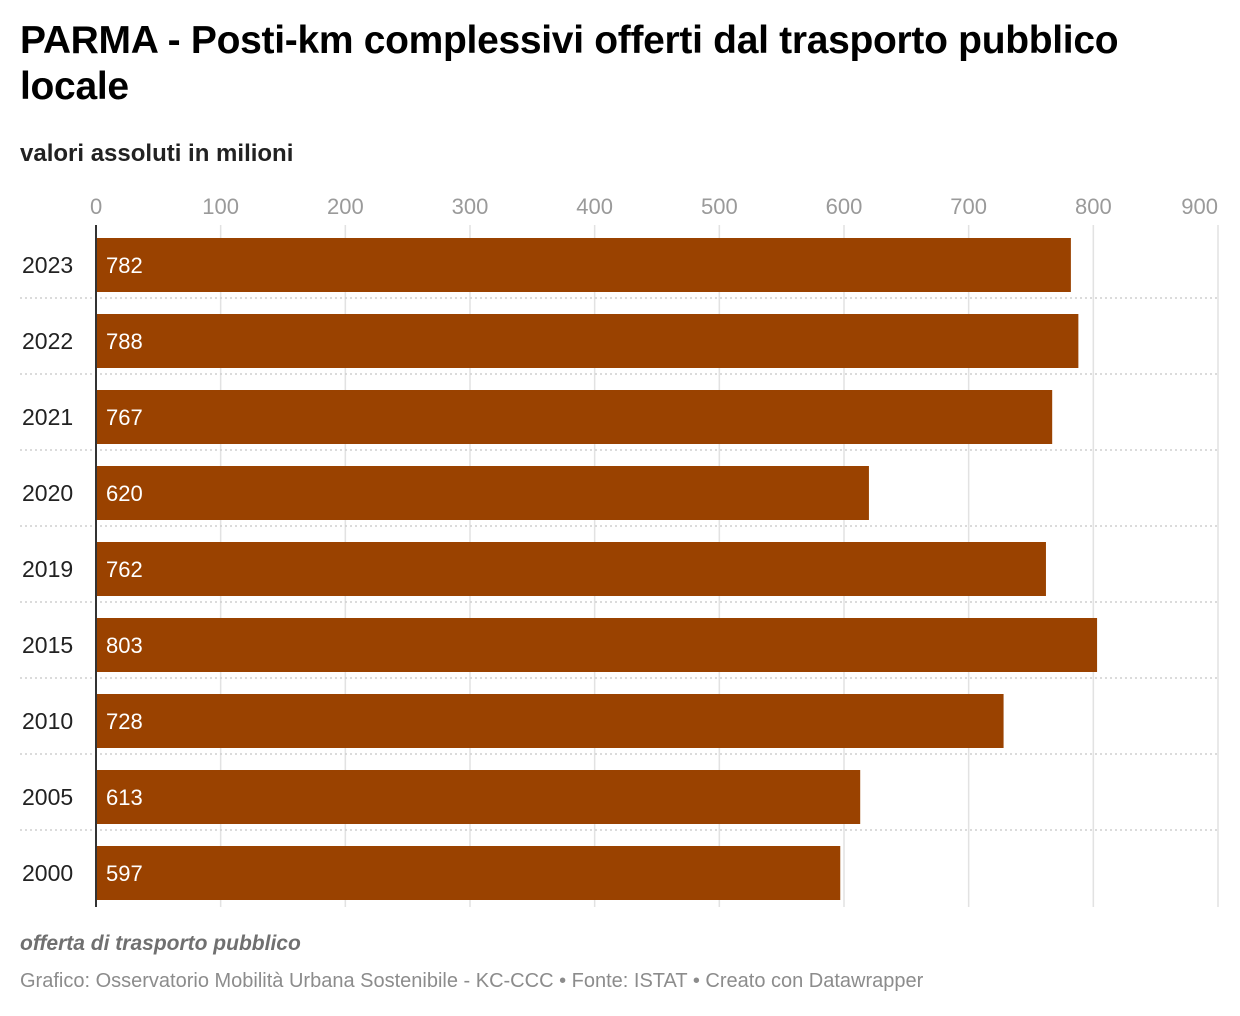  What do you see at coordinates (124, 265) in the screenshot?
I see `value-label: 782` at bounding box center [124, 265].